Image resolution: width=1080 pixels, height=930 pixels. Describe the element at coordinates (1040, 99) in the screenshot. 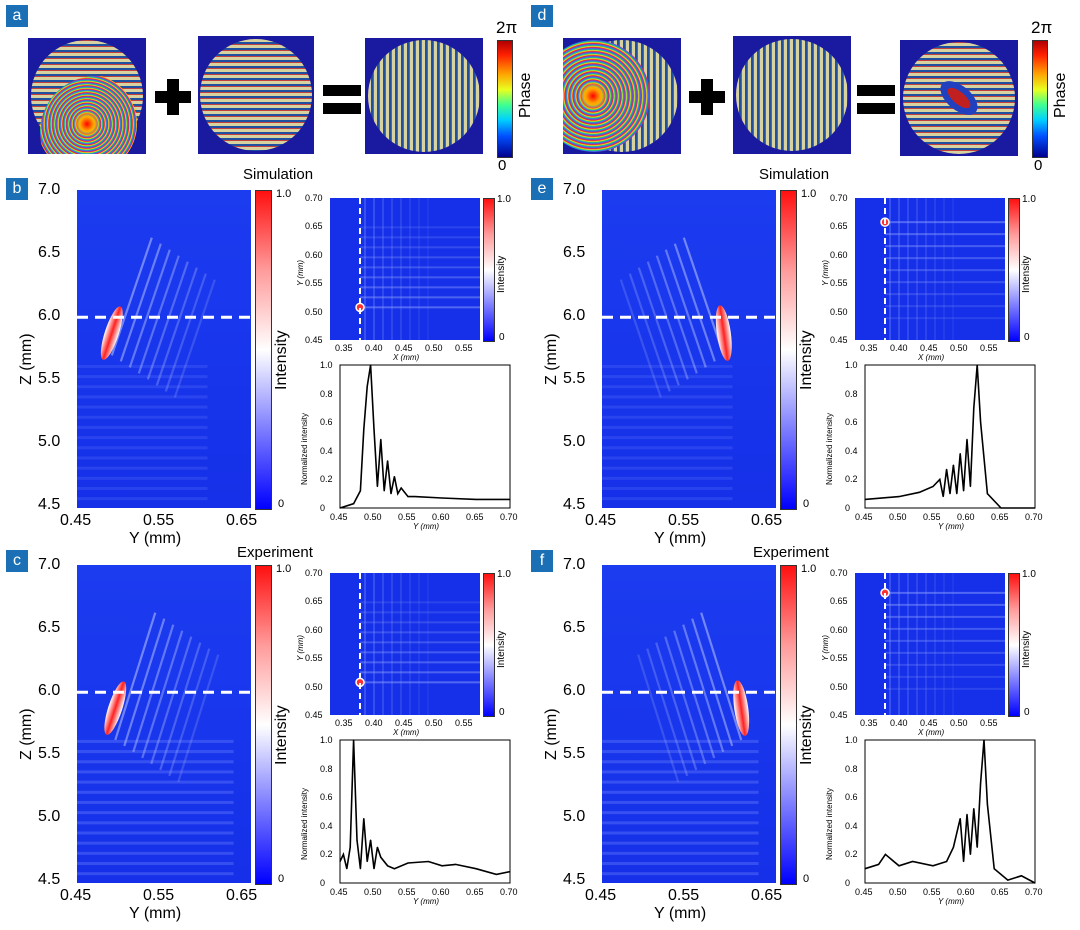

I see `phase-colorbar` at that location.